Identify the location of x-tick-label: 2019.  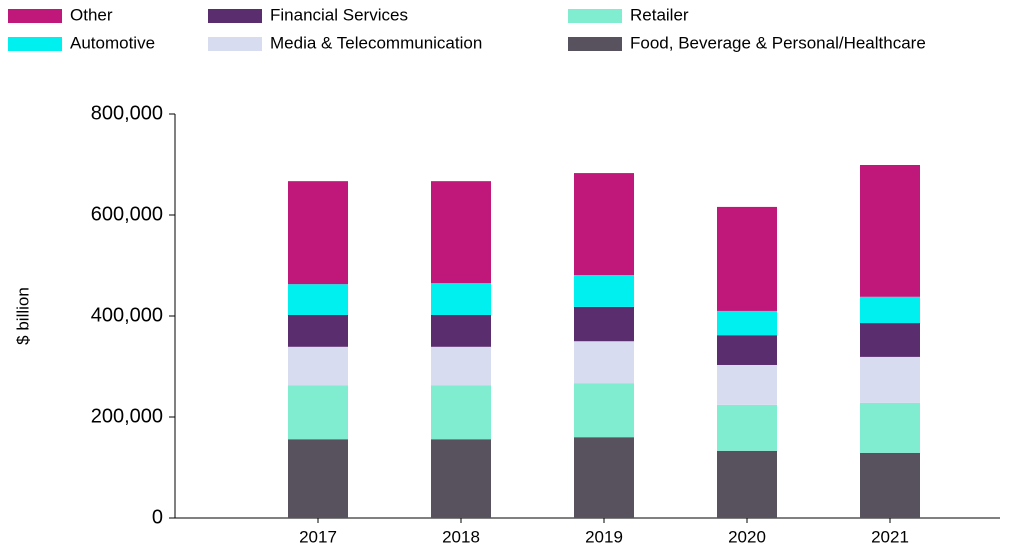
(604, 536).